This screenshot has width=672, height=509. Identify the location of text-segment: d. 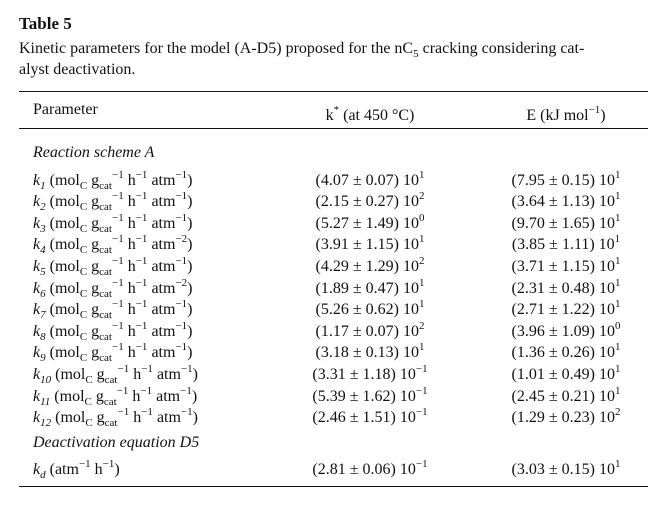
(43, 475).